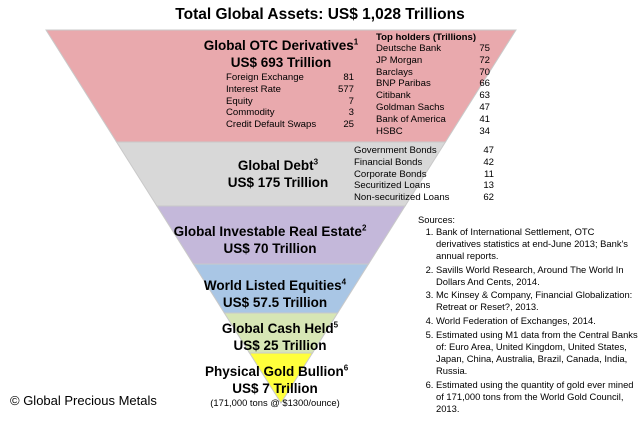 The image size is (640, 441). I want to click on layer-gold-band, so click(281, 378).